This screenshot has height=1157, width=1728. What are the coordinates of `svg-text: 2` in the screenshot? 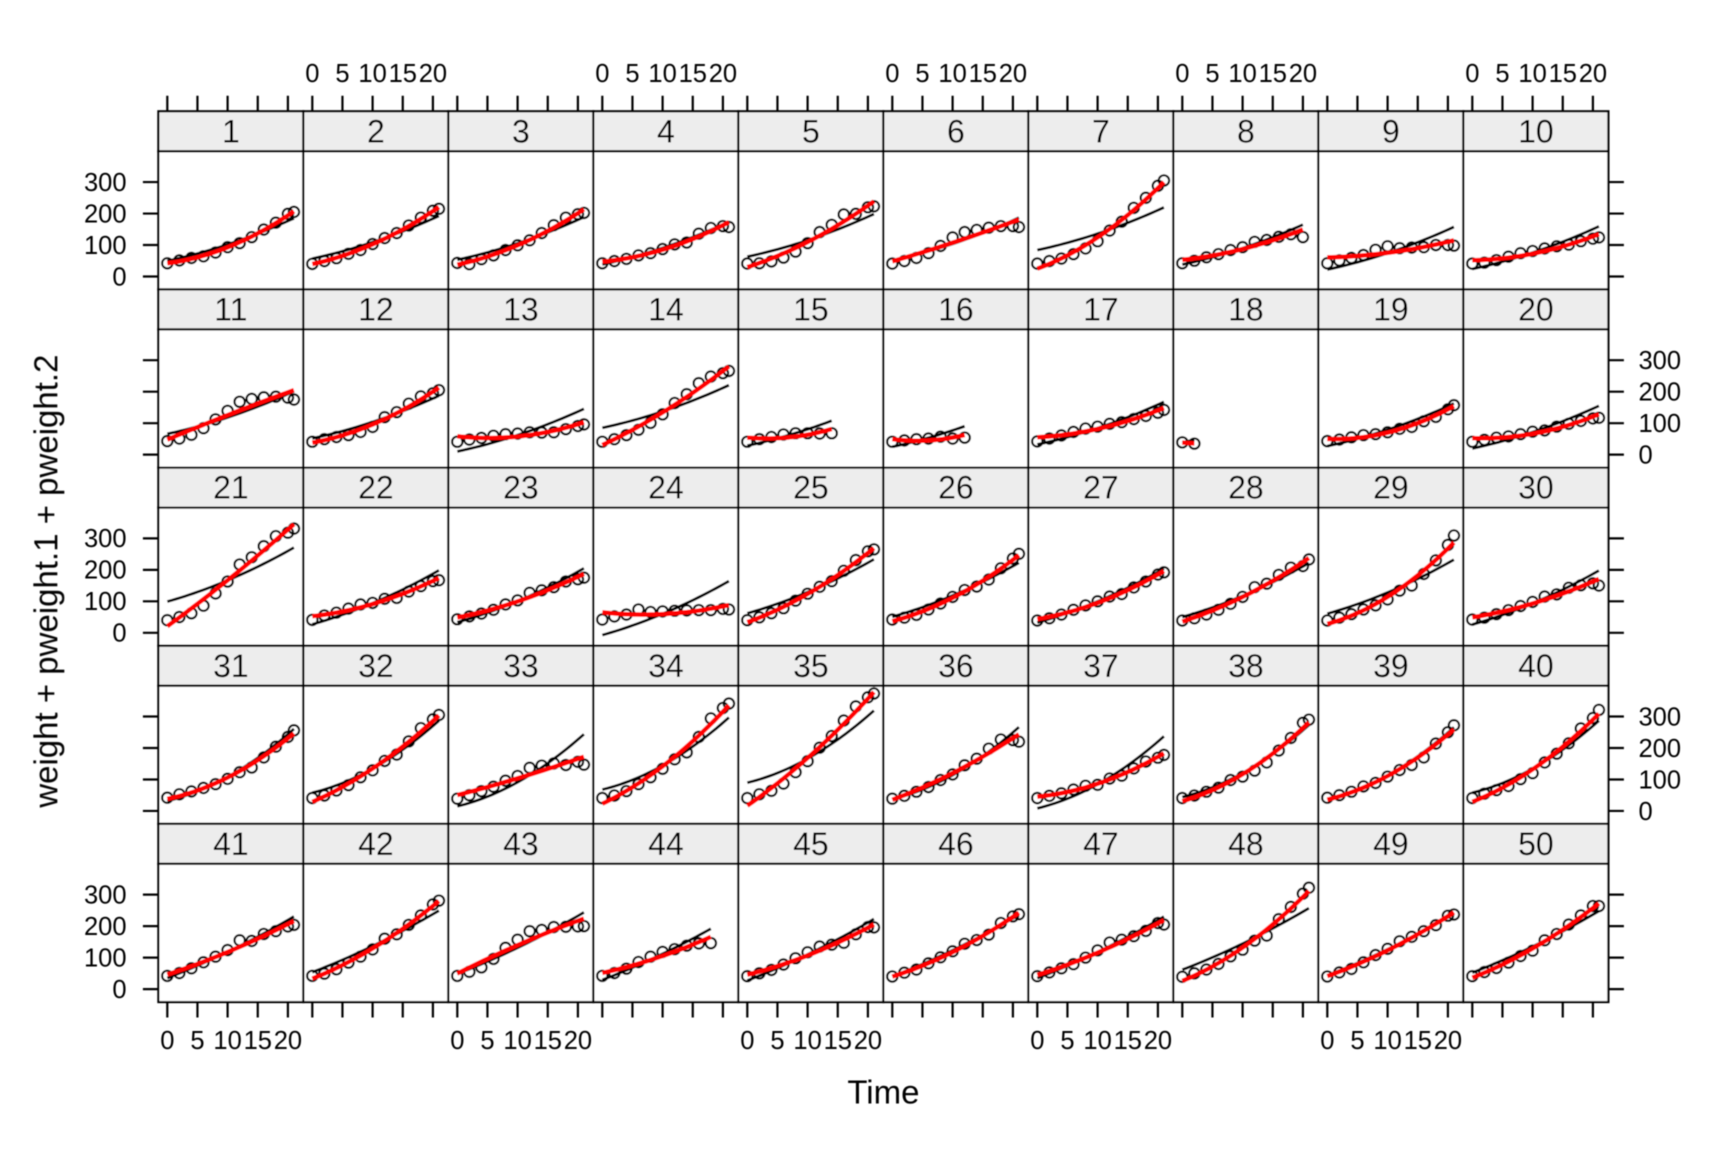 It's located at (376, 131).